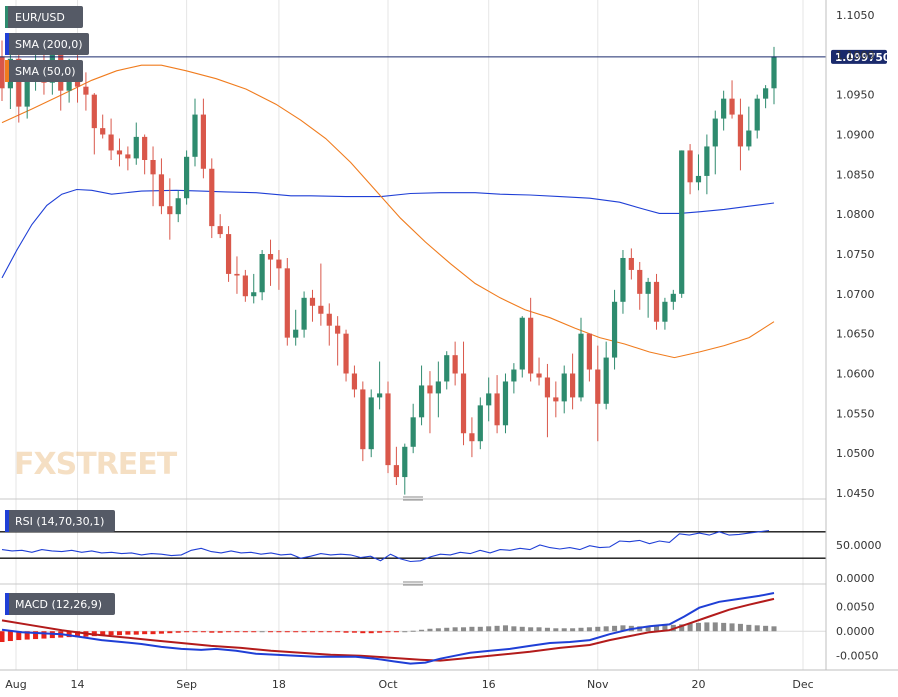 The image size is (898, 697). I want to click on time-tick-label: Aug, so click(15, 684).